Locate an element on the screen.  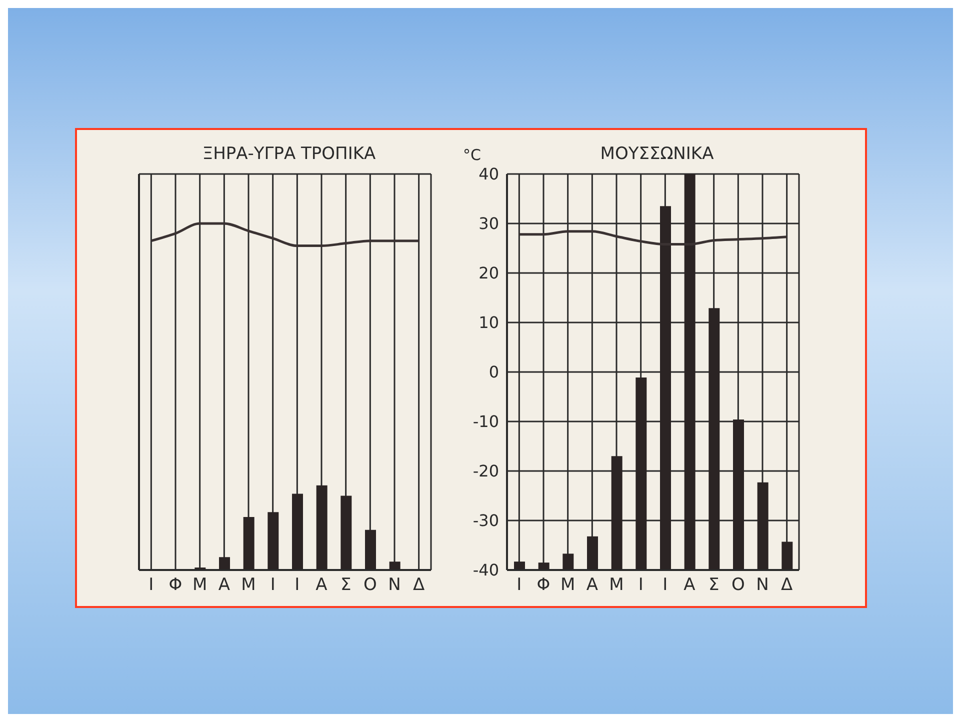
y-tick-label: 20 is located at coordinates (488, 273).